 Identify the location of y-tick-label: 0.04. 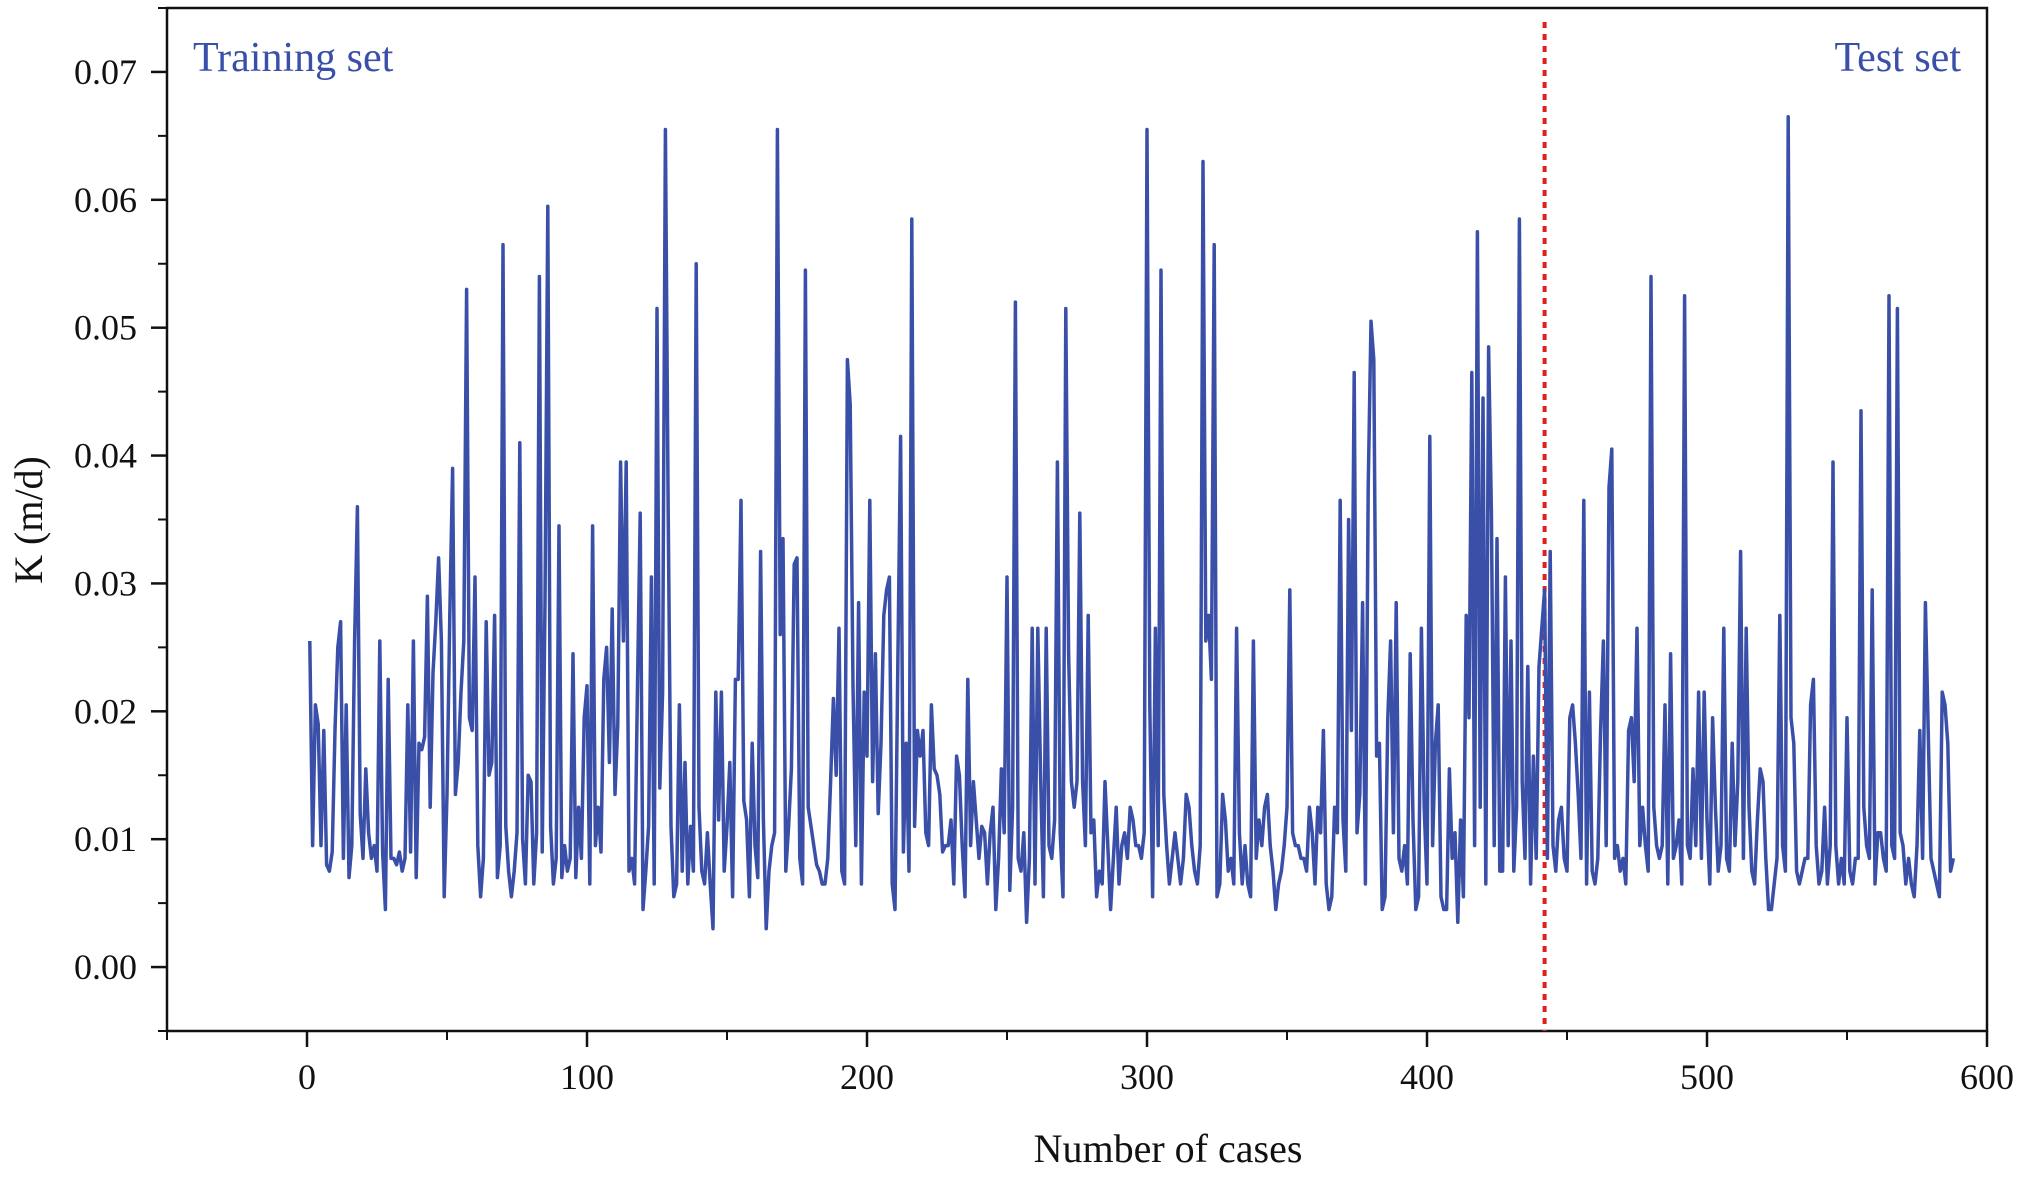
(105, 456).